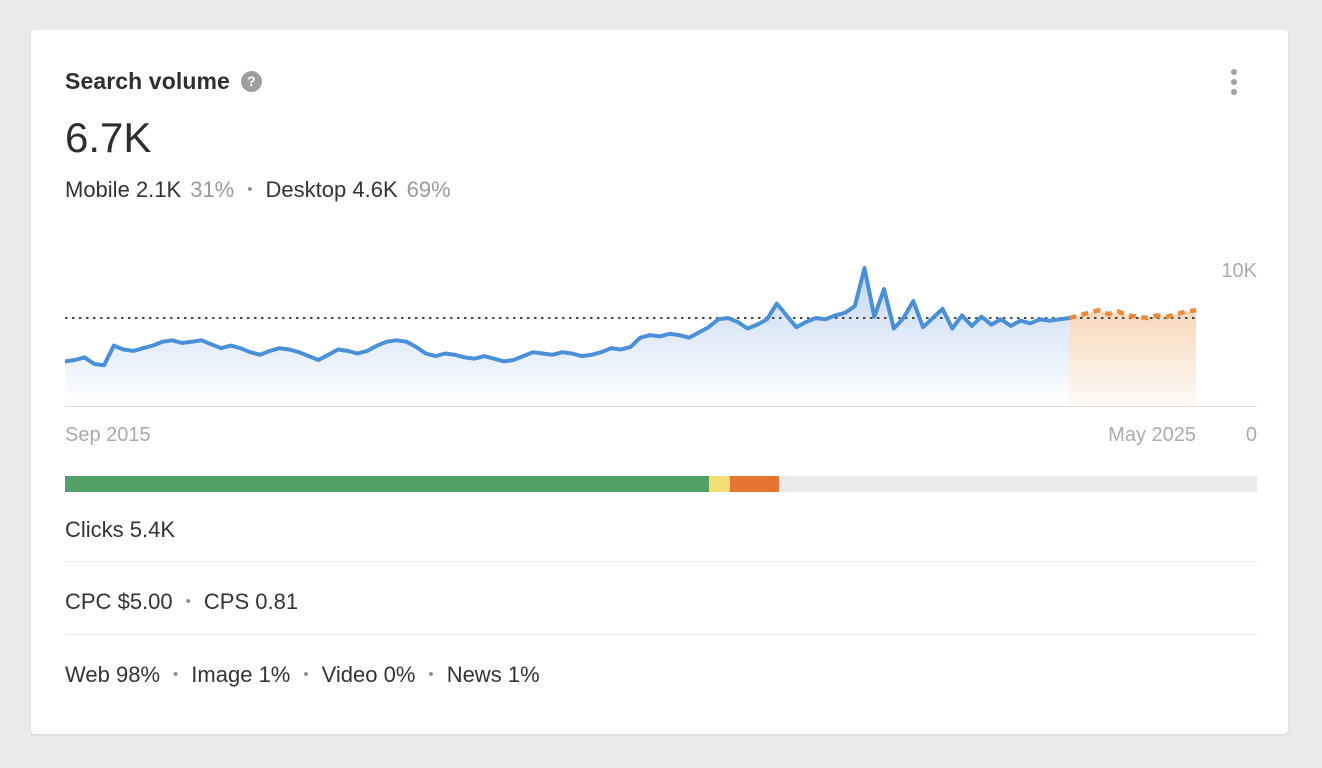 The height and width of the screenshot is (768, 1322). I want to click on cpc-cps-row: CPC $5.00 • CPS 0.81, so click(661, 598).